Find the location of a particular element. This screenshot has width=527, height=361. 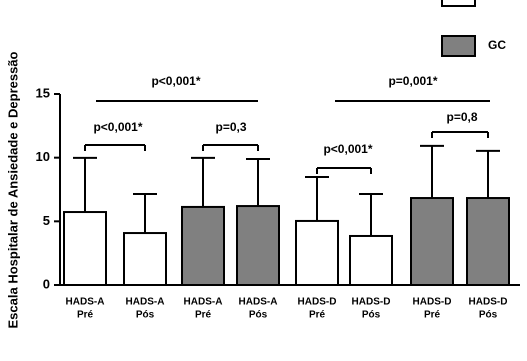

annotation: p=0,8 is located at coordinates (461, 117).